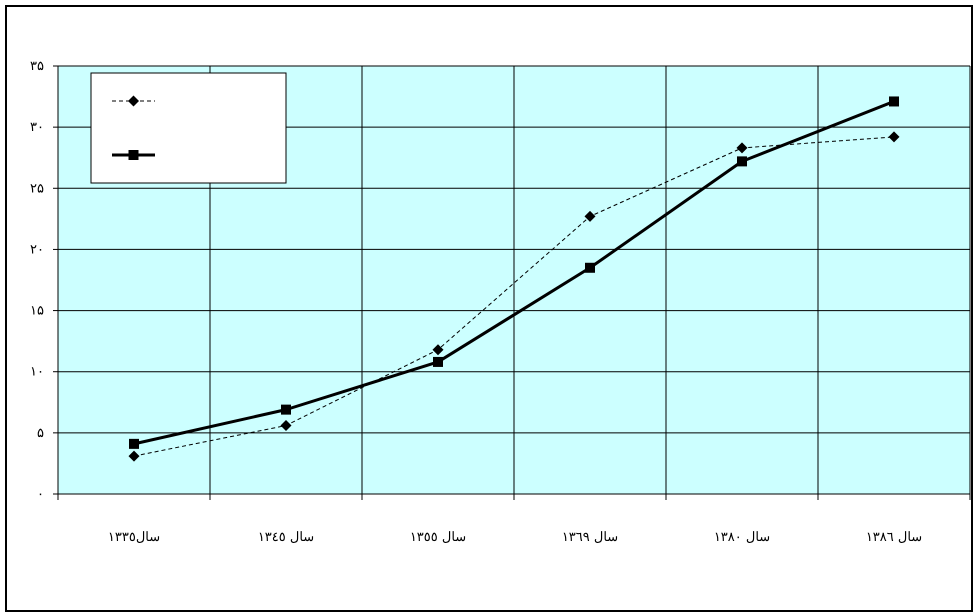  I want to click on y-tick-label: ٣۵, so click(37, 66).